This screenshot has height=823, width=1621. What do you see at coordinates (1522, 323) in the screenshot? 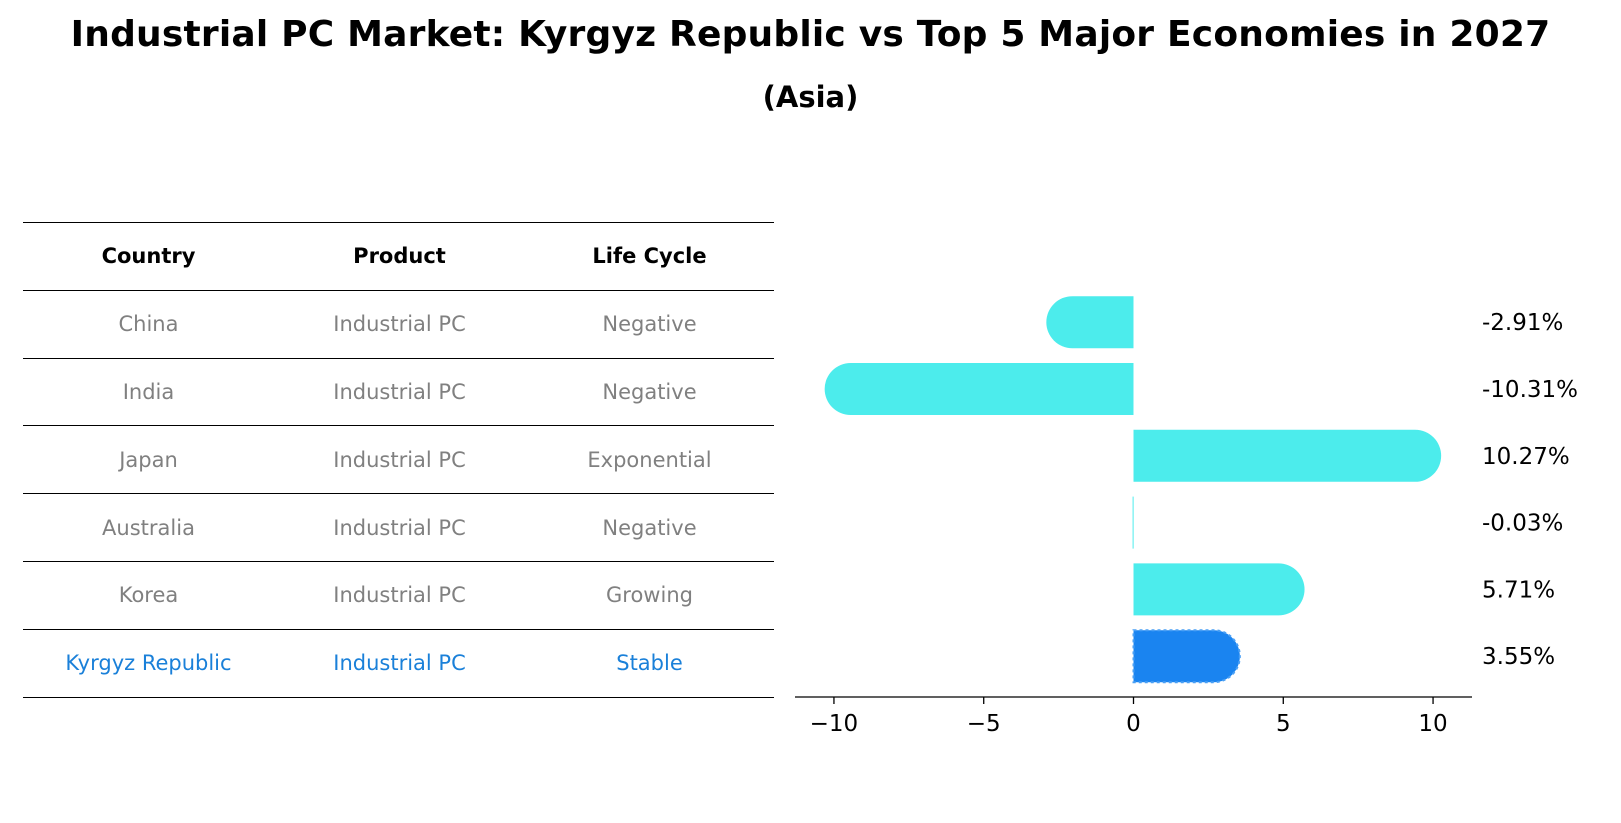
I see `value-label: -2.91%` at bounding box center [1522, 323].